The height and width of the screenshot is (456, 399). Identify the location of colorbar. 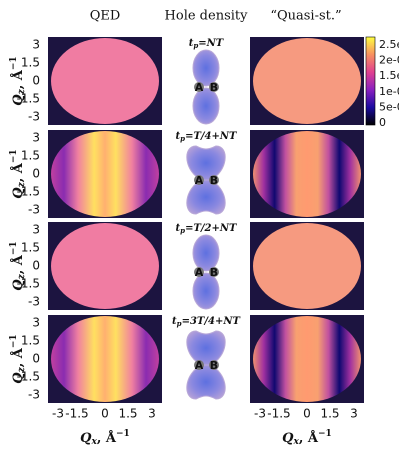
(370, 81).